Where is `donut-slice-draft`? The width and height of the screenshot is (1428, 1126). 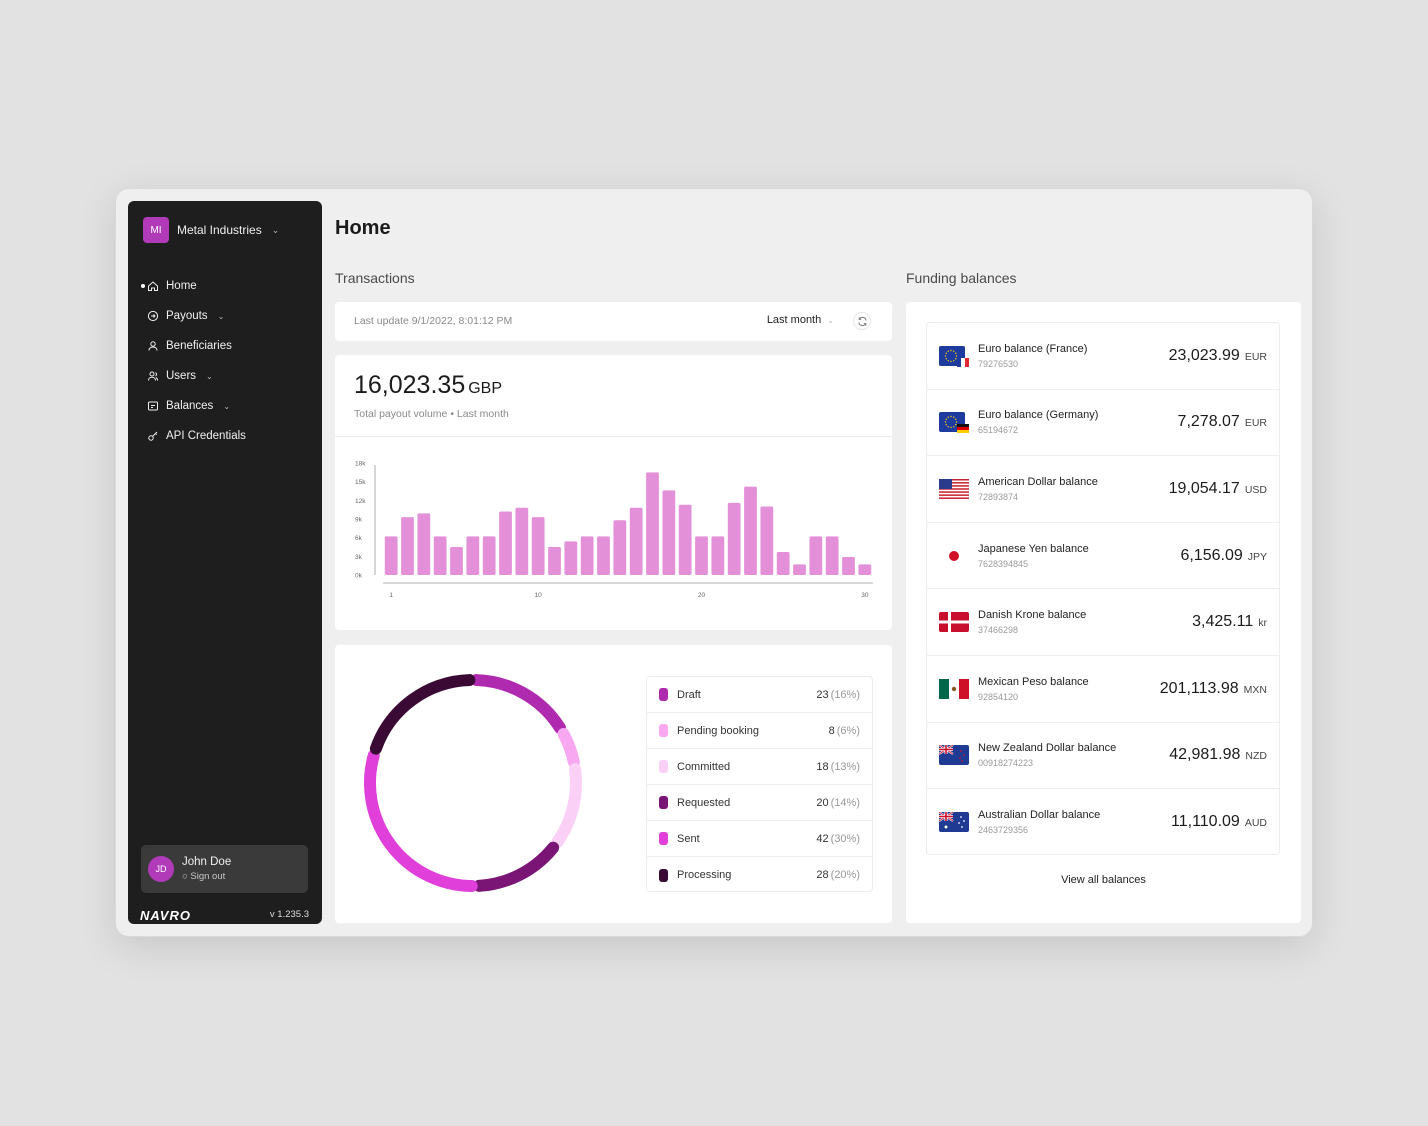
donut-slice-draft is located at coordinates (518, 704).